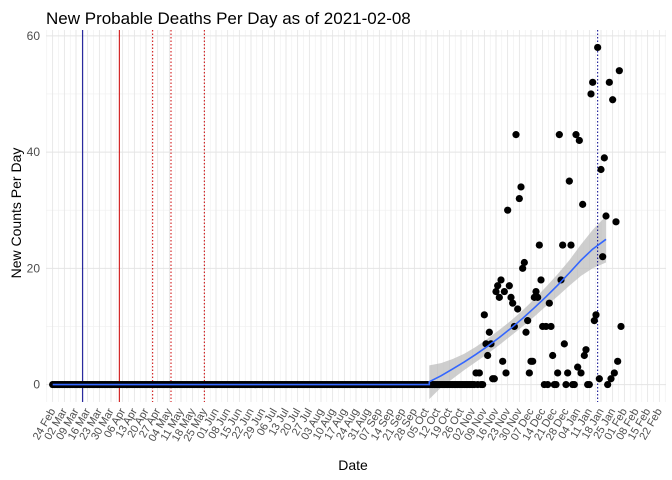  Describe the element at coordinates (257, 384) in the screenshot. I see `zero-series` at that location.